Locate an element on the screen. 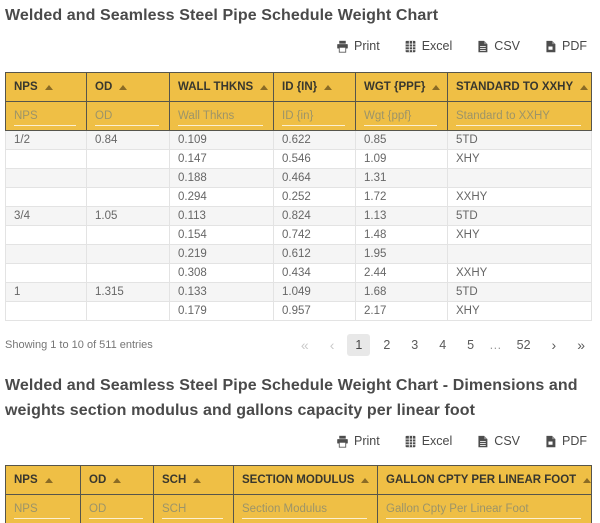  column-header-wall-thkns: WALL THKNS is located at coordinates (221, 87).